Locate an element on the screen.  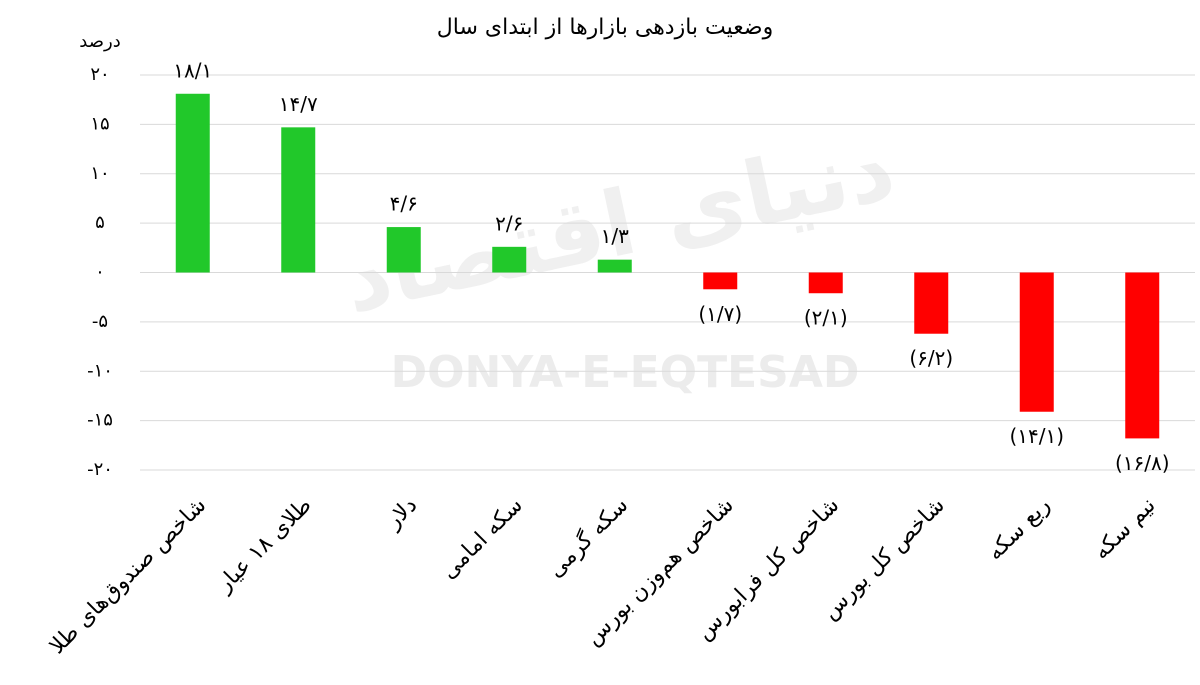
x-tick-label: سکه گرمی is located at coordinates (588, 537).